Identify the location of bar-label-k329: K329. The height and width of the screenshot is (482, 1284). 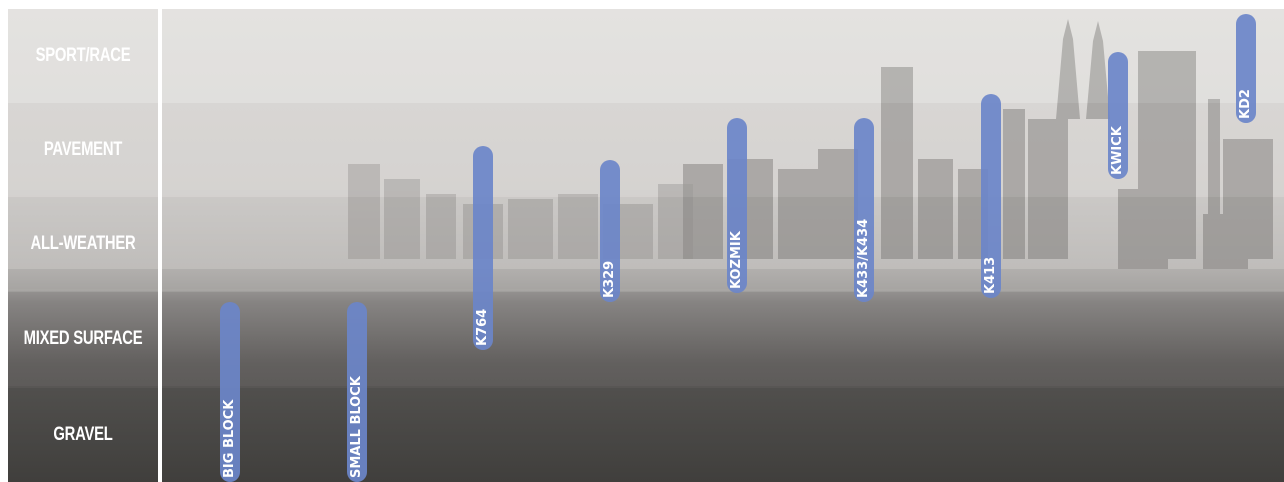
(609, 280).